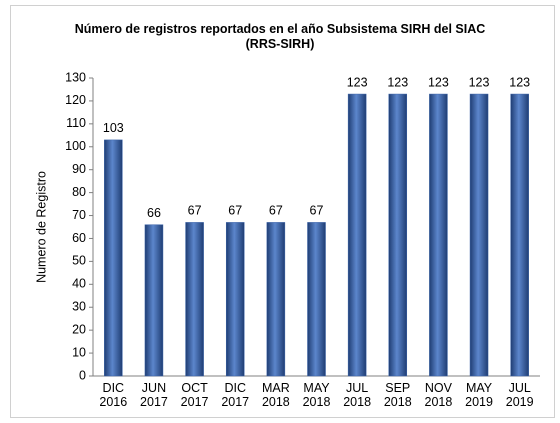  I want to click on x-tick-label: JUL 2018, so click(357, 395).